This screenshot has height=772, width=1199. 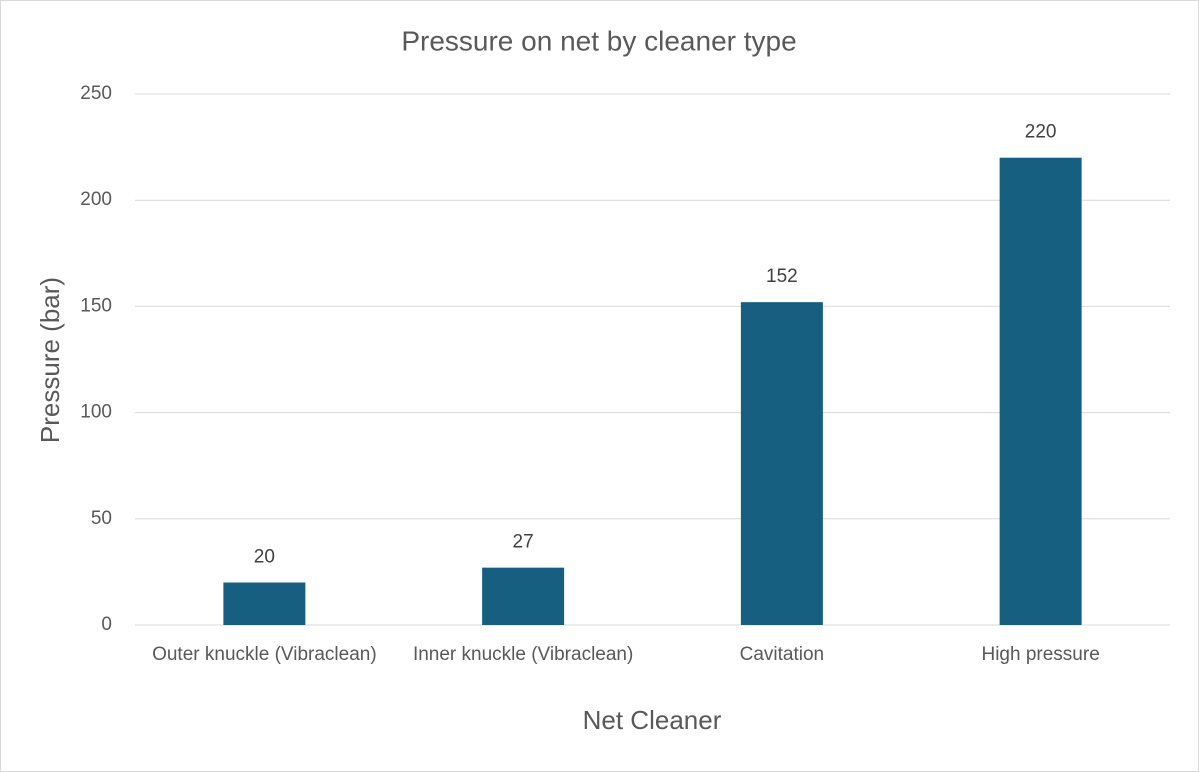 I want to click on data-label: 152, so click(x=782, y=276).